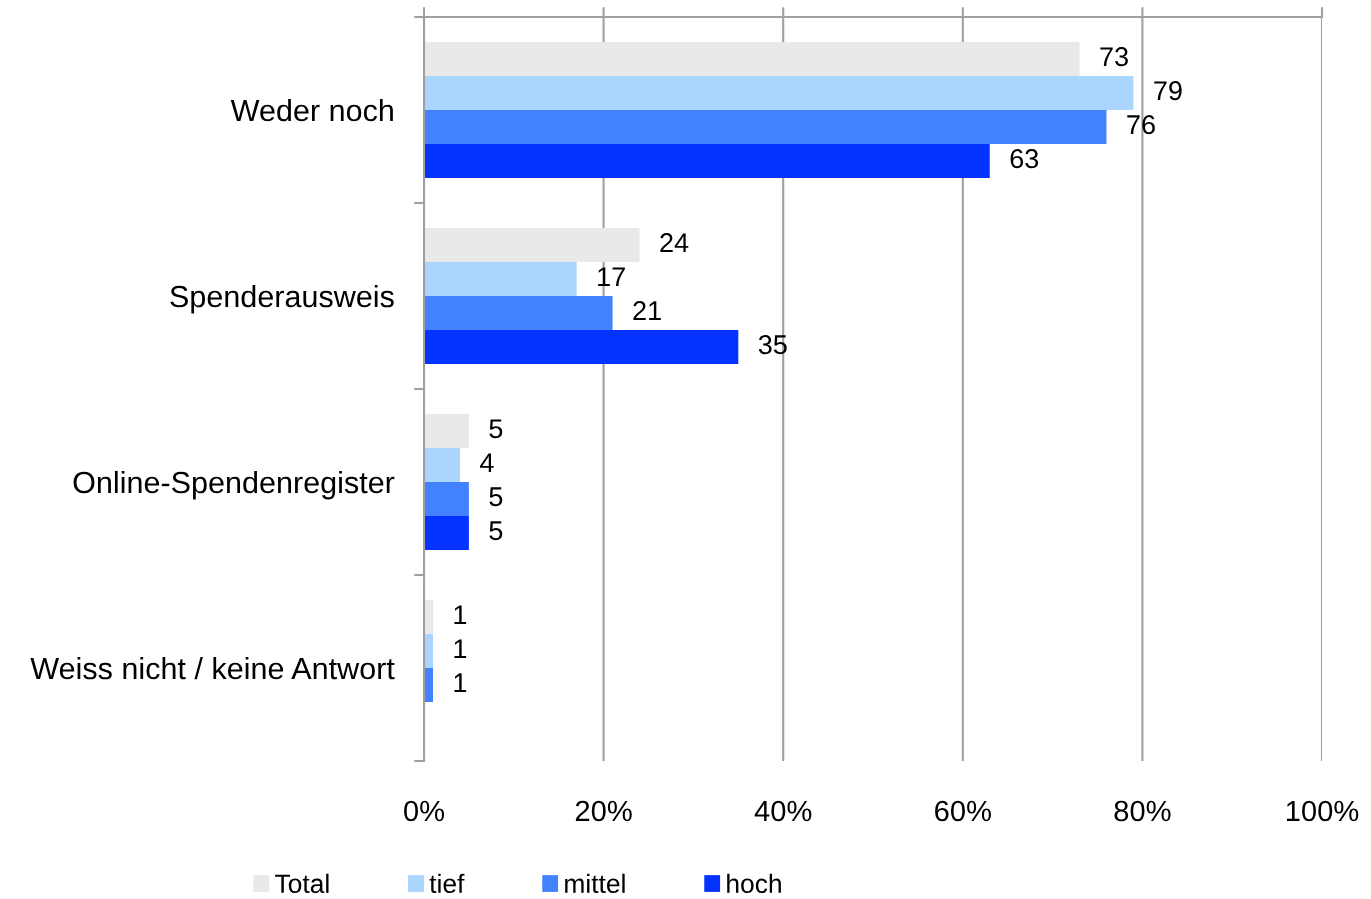 The height and width of the screenshot is (899, 1371). Describe the element at coordinates (302, 883) in the screenshot. I see `legend-label: Total` at that location.